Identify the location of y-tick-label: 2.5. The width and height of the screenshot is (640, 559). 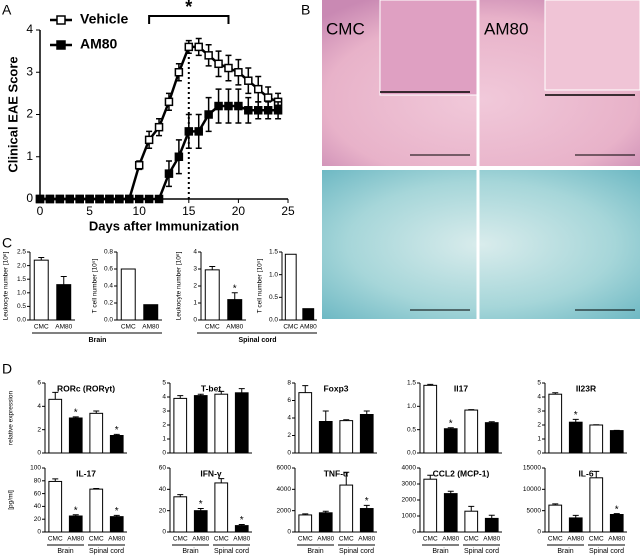
(21, 252).